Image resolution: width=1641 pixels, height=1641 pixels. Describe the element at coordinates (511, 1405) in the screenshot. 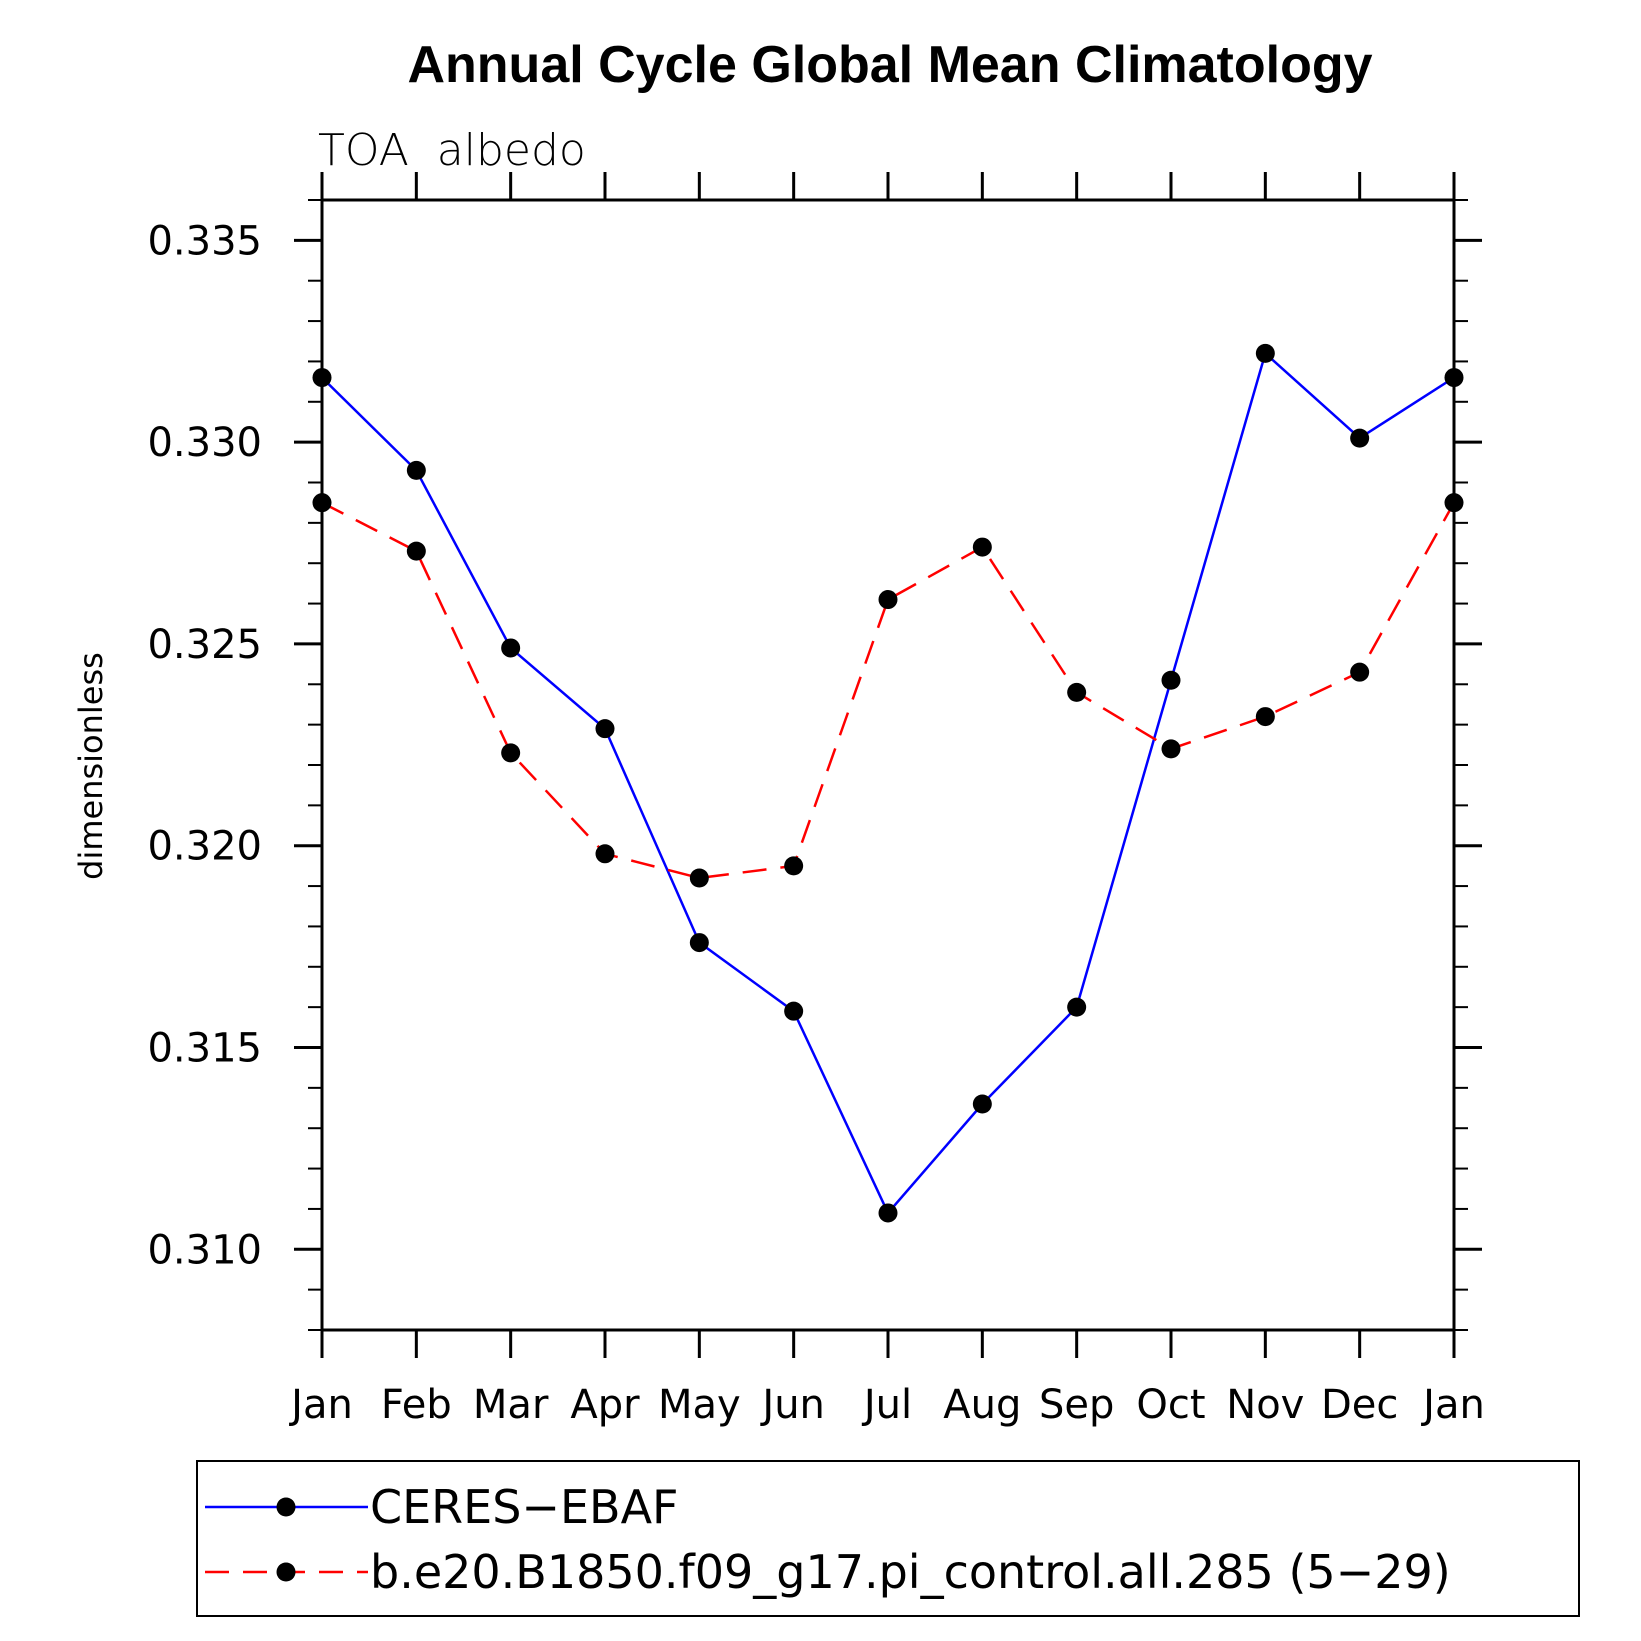

I see `x-tick-label: Mar` at that location.